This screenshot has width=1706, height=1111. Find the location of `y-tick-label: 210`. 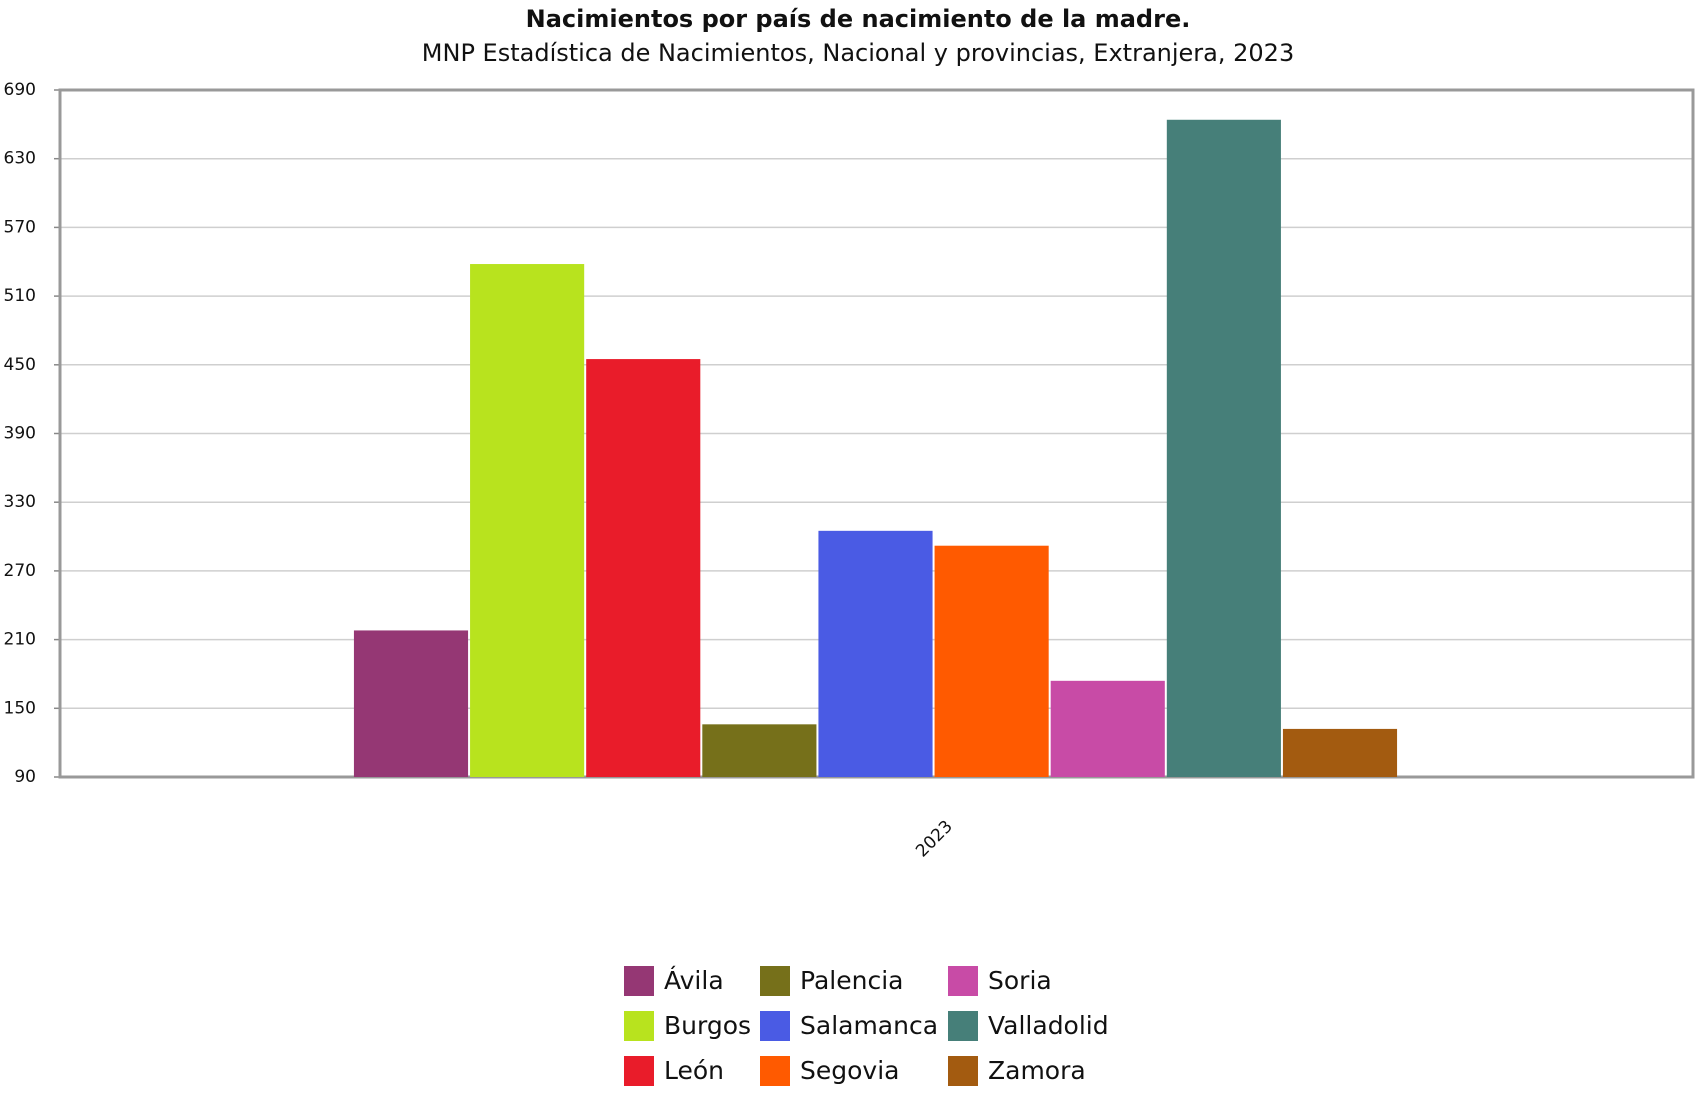

y-tick-label: 210 is located at coordinates (20, 640).